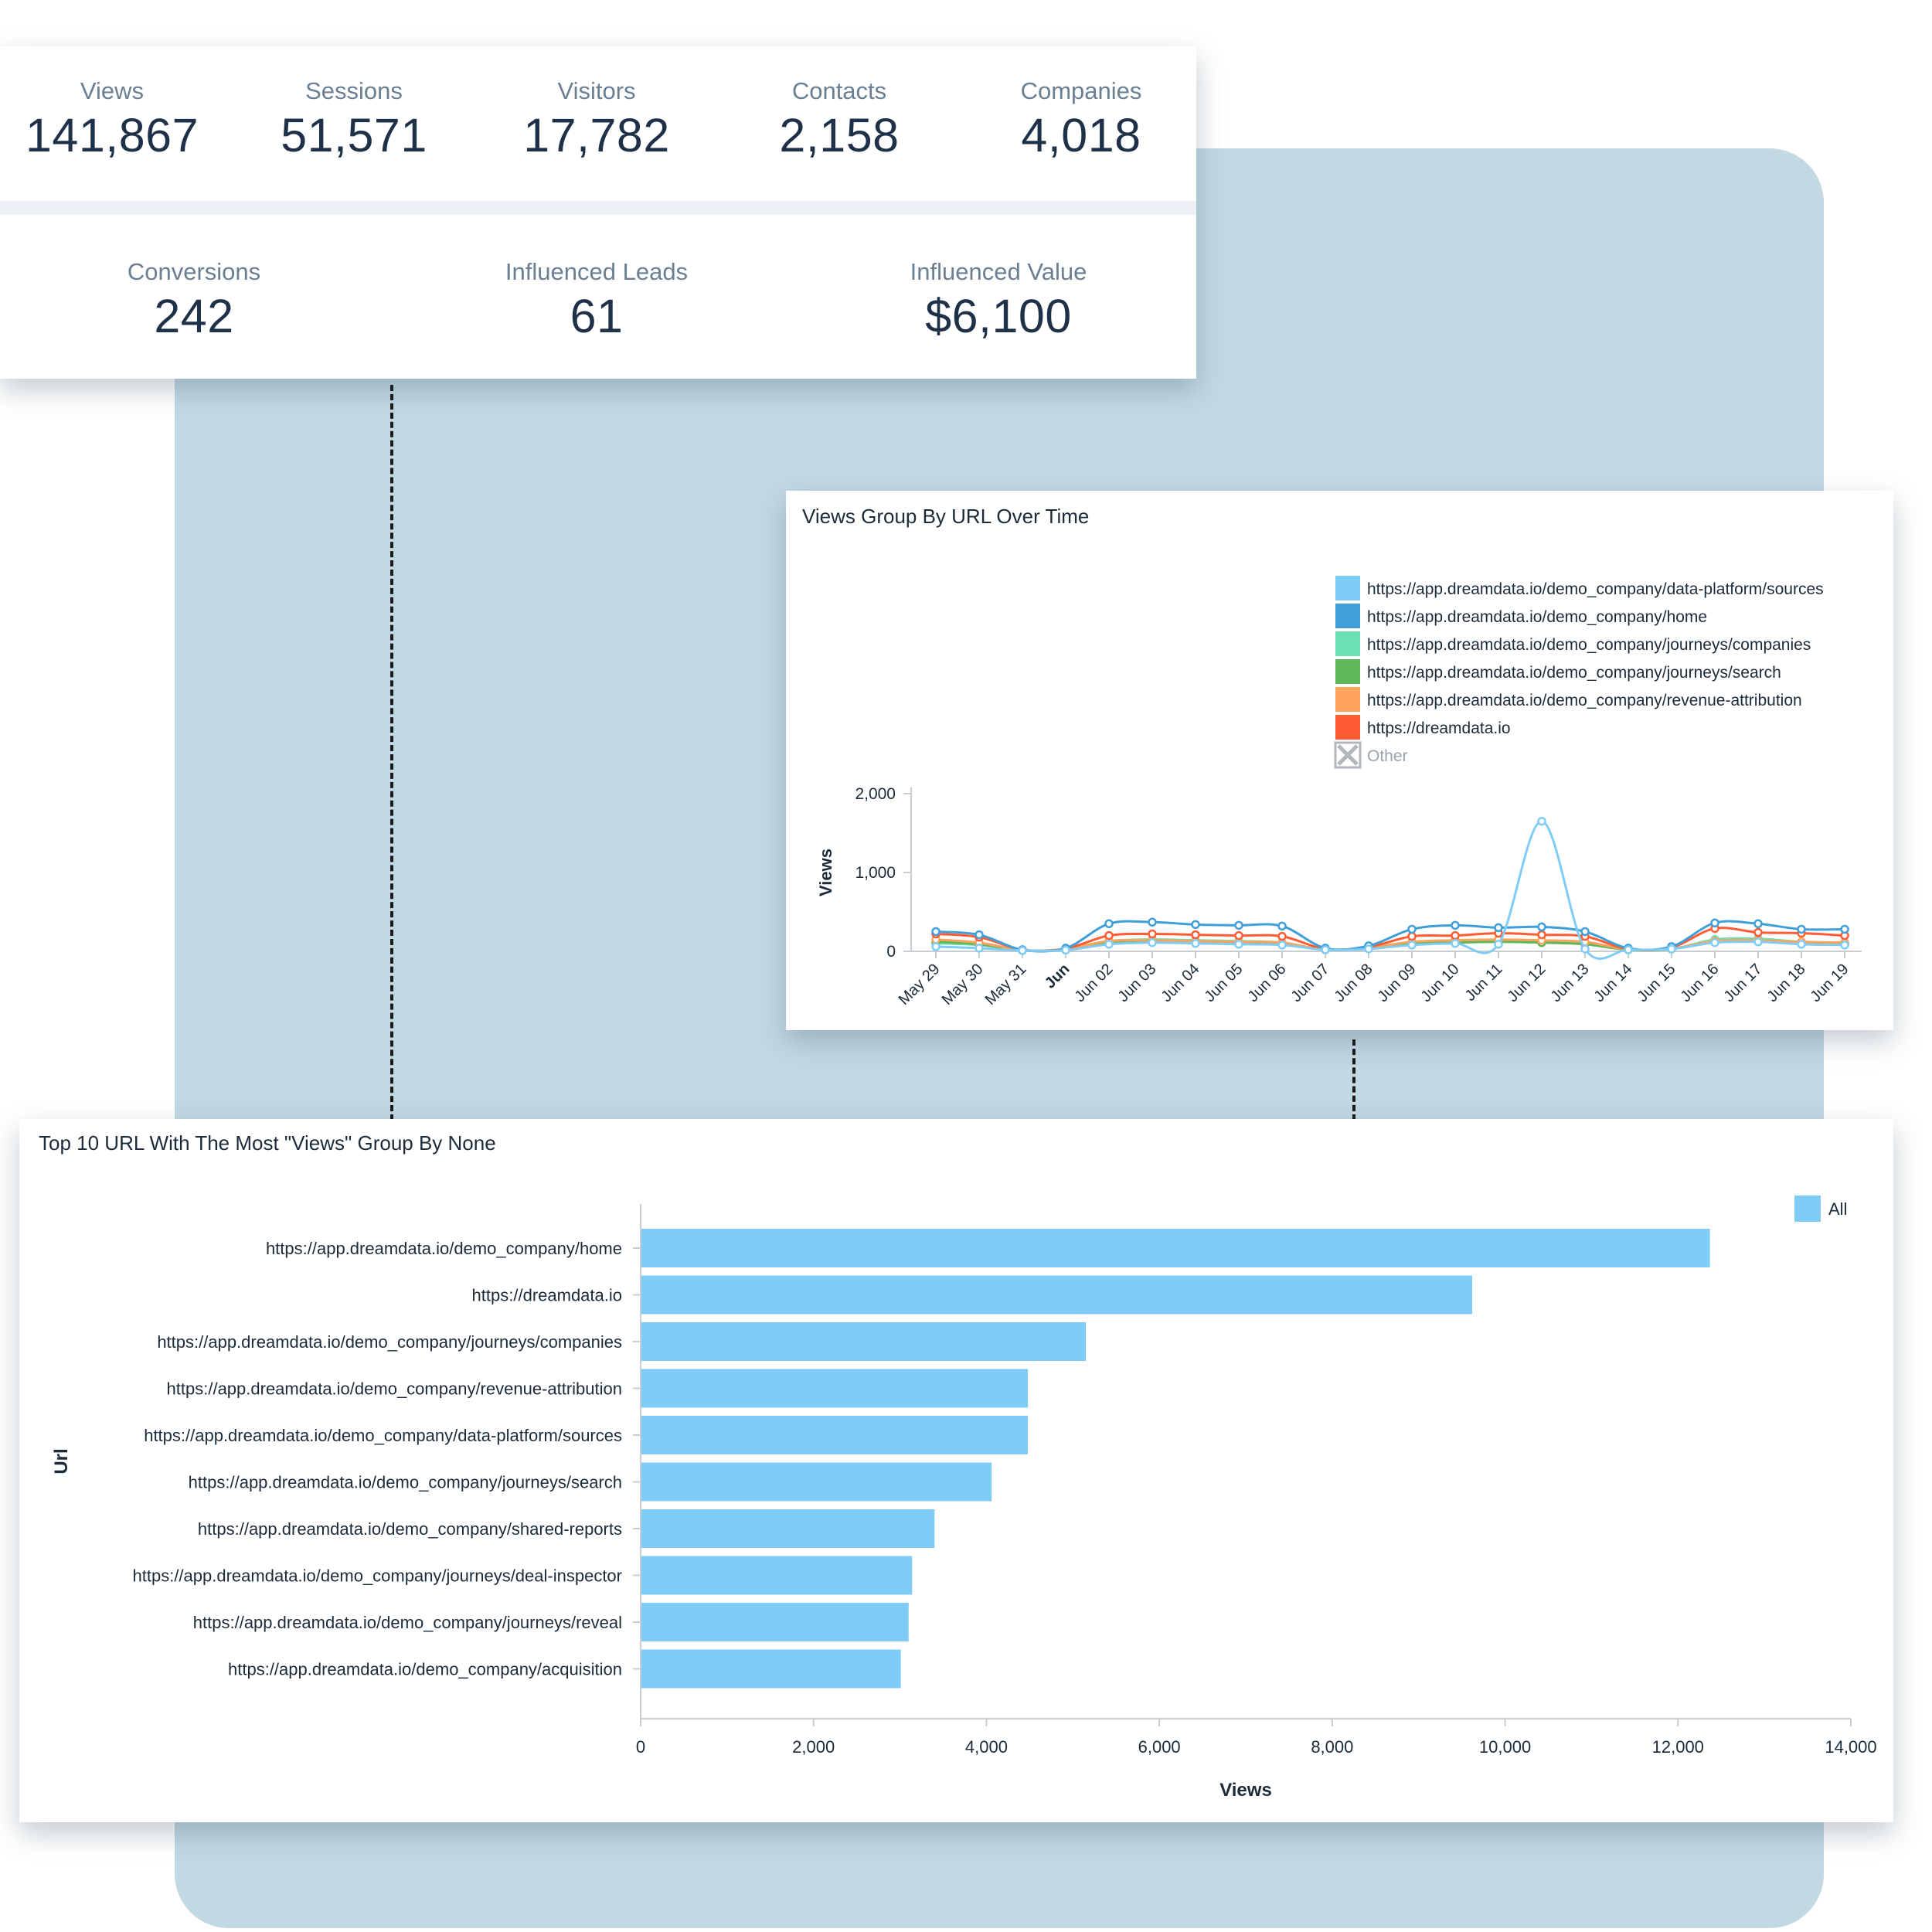  What do you see at coordinates (1081, 90) in the screenshot?
I see `kpi-companies-label: Companies` at bounding box center [1081, 90].